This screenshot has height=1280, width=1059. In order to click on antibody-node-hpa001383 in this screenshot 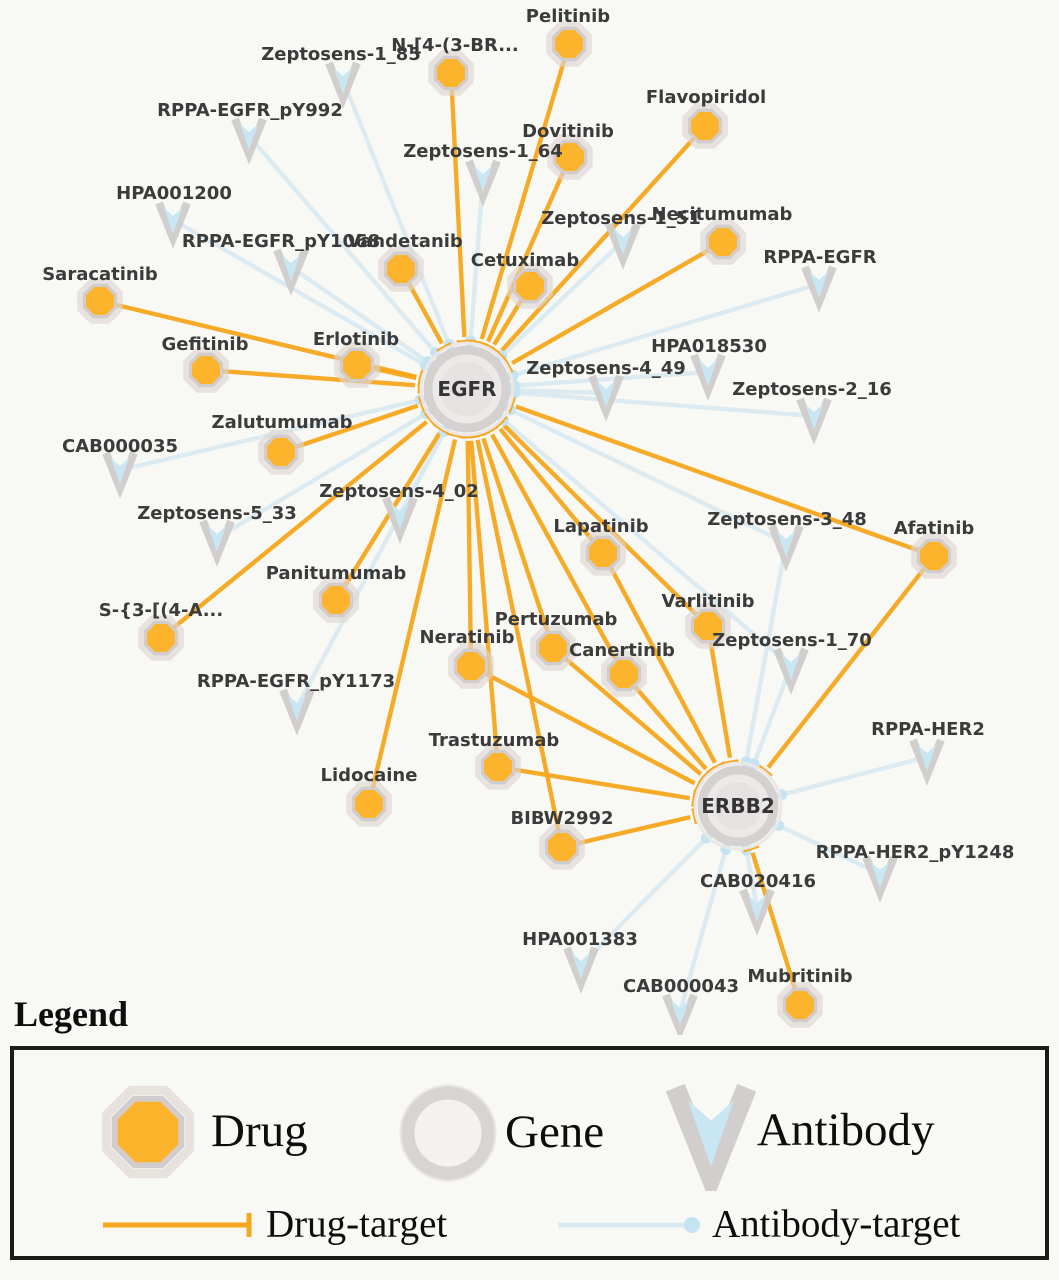, I will do `click(581, 970)`.